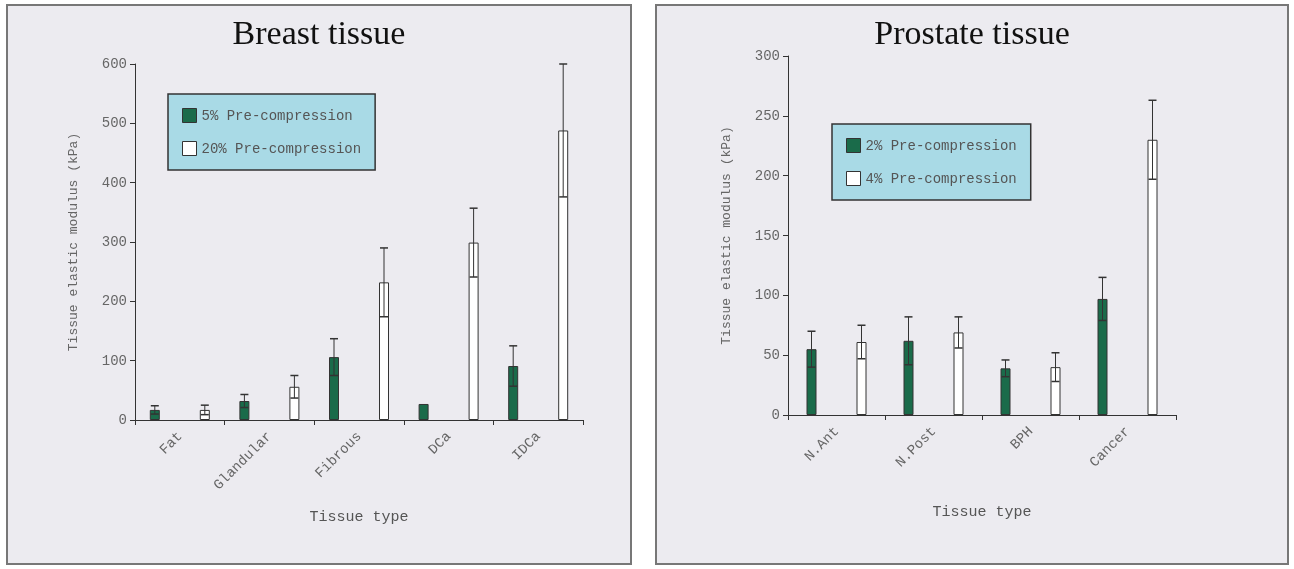 The height and width of the screenshot is (569, 1294). What do you see at coordinates (941, 178) in the screenshot?
I see `legend-label: 4% Pre-compression` at bounding box center [941, 178].